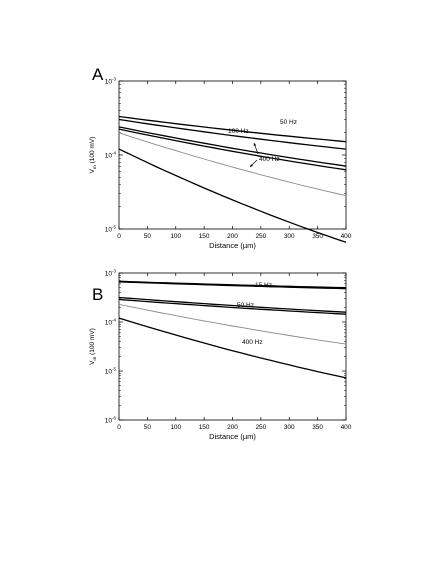 This screenshot has height=564, width=436. What do you see at coordinates (98, 74) in the screenshot?
I see `panel-label: A` at bounding box center [98, 74].